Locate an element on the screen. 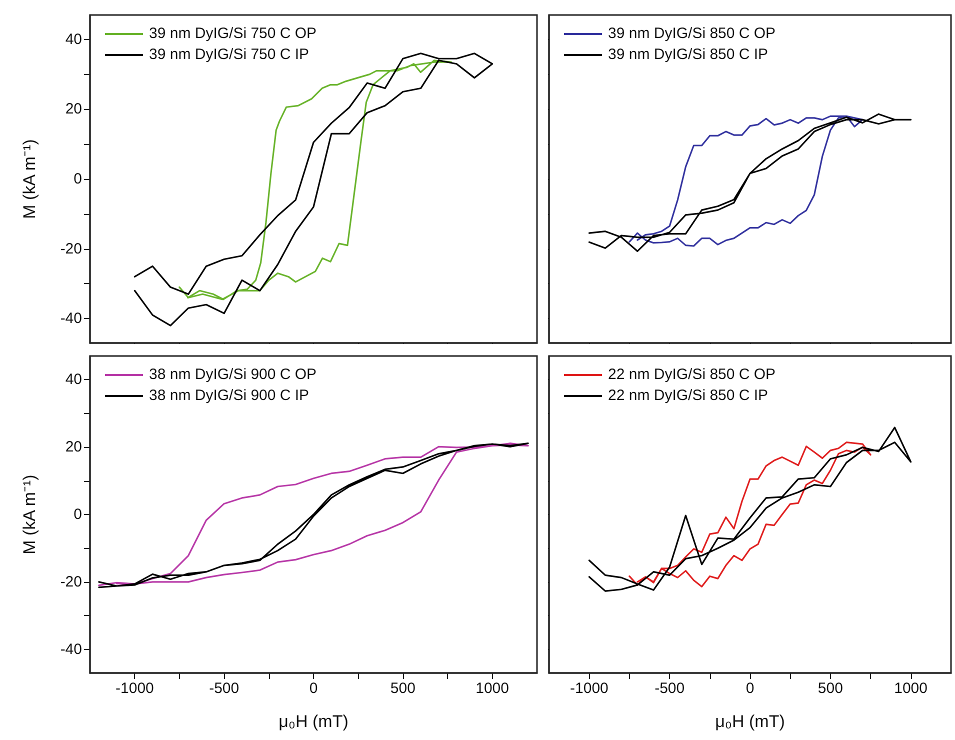 The image size is (955, 740). legend-label: 39 nm DyIG/Si 850 C IP is located at coordinates (688, 54).